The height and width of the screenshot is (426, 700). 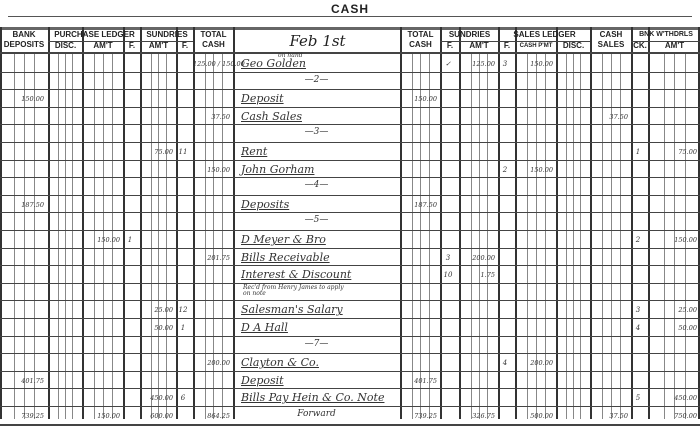 What do you see at coordinates (161, 398) in the screenshot?
I see `amount-cell: 450.00` at bounding box center [161, 398].